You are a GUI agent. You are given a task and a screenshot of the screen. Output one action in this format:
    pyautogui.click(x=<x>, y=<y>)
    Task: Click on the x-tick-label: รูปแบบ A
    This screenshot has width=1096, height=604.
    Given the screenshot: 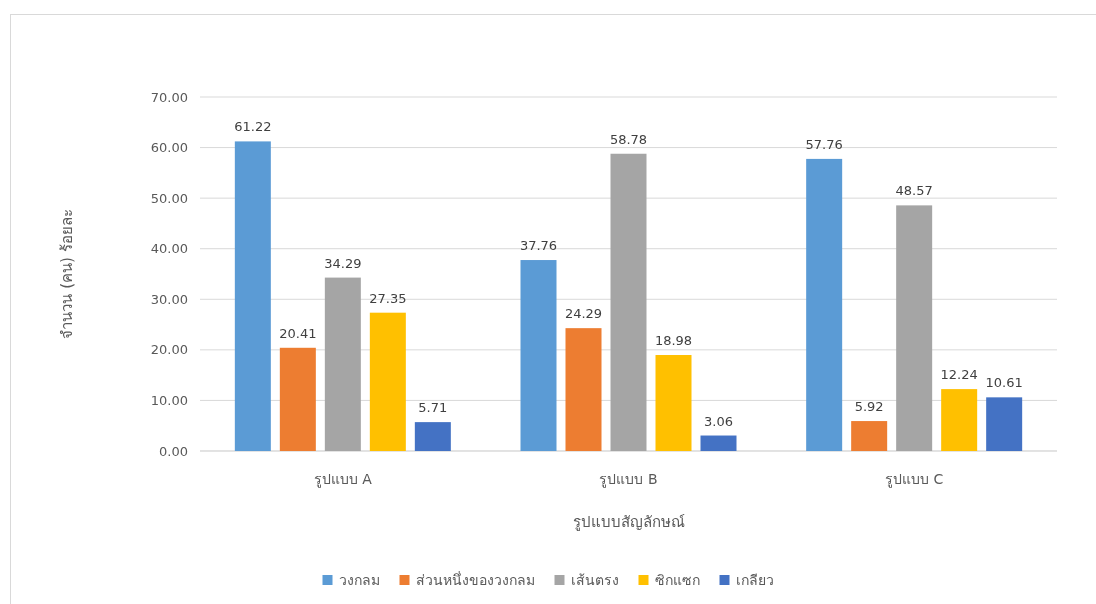 What is the action you would take?
    pyautogui.click(x=343, y=479)
    